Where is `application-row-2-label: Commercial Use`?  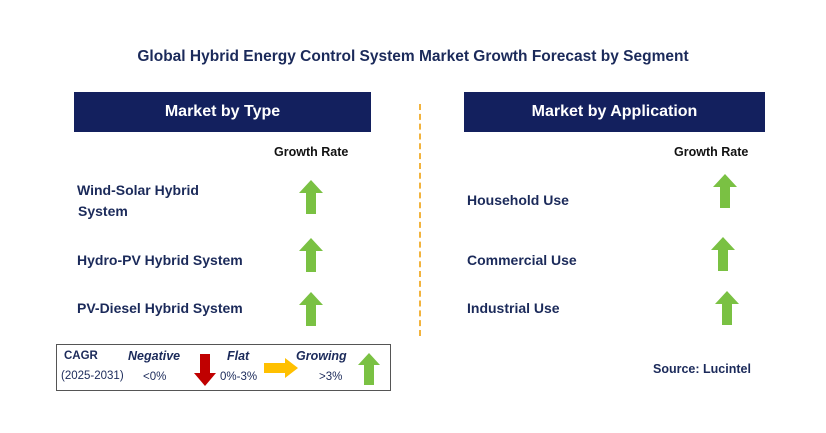 application-row-2-label: Commercial Use is located at coordinates (522, 260).